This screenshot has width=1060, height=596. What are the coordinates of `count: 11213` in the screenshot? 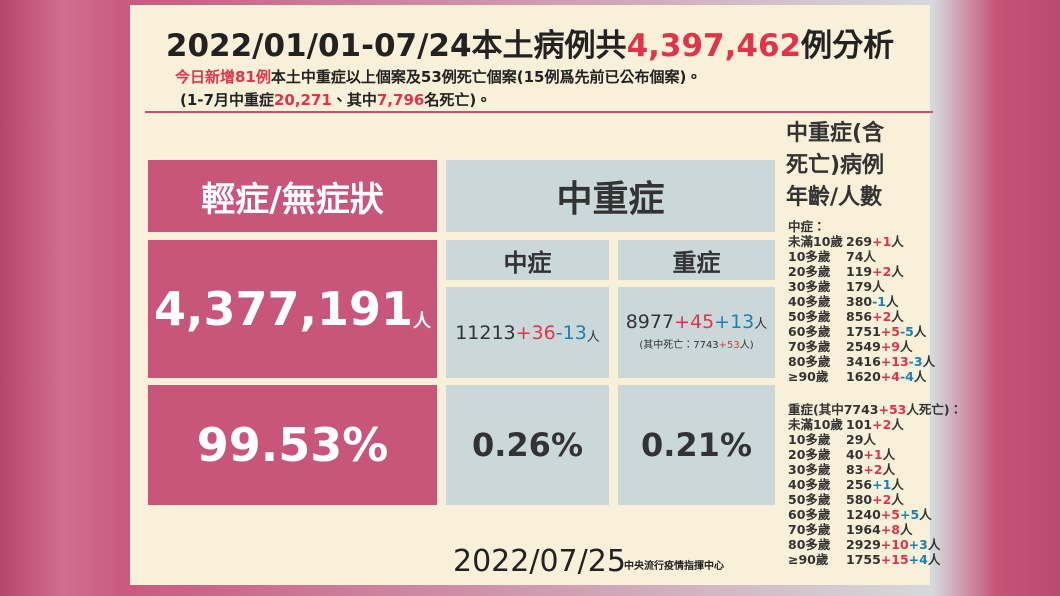 It's located at (485, 332).